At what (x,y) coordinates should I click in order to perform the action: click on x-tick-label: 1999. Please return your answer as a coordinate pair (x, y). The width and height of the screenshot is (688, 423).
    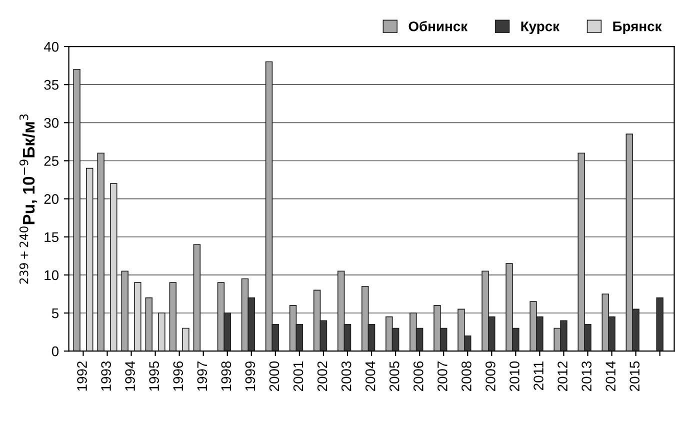
    Looking at the image, I should click on (250, 376).